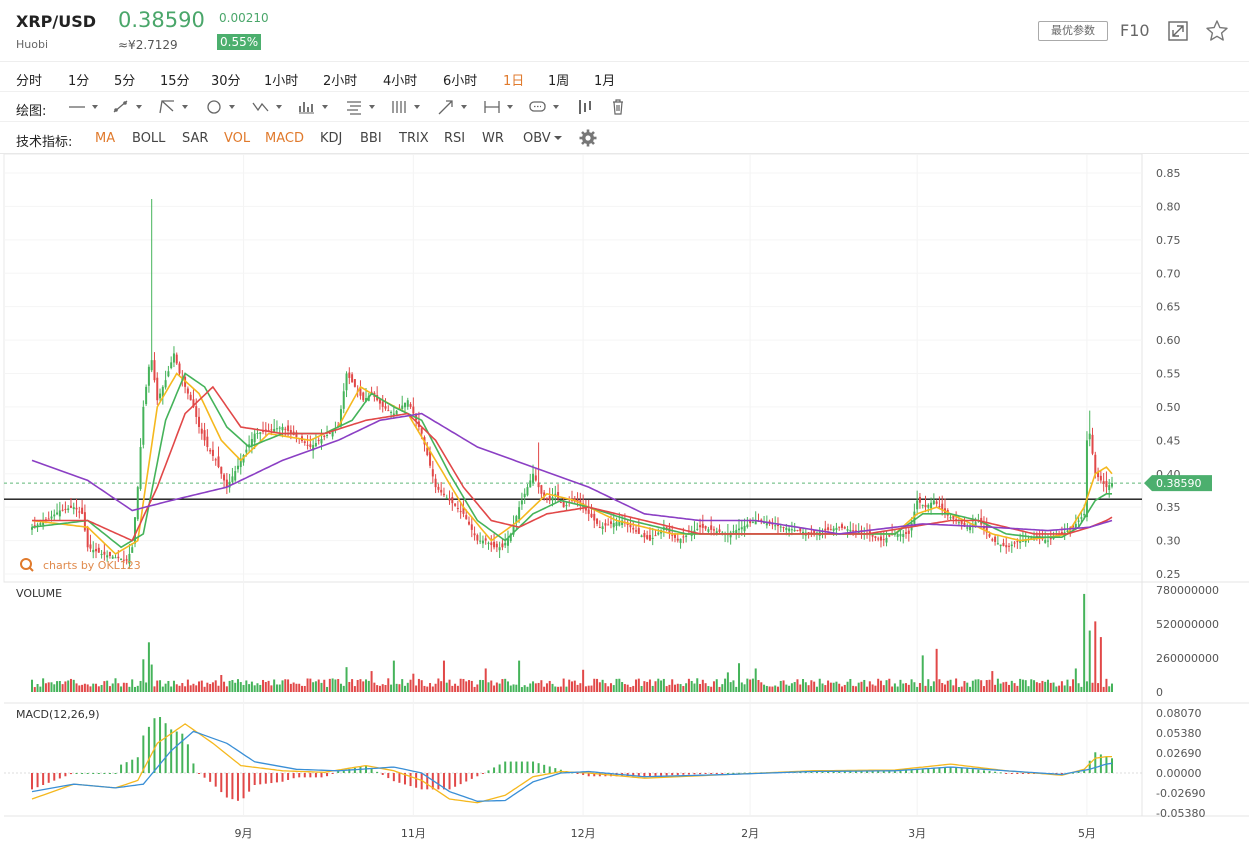  What do you see at coordinates (174, 107) in the screenshot?
I see `trend-tool-icon` at bounding box center [174, 107].